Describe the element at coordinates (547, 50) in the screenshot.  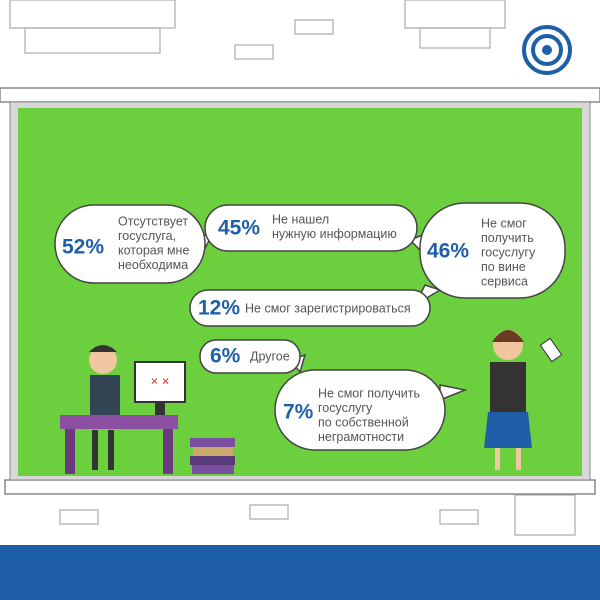
I see `logo` at that location.